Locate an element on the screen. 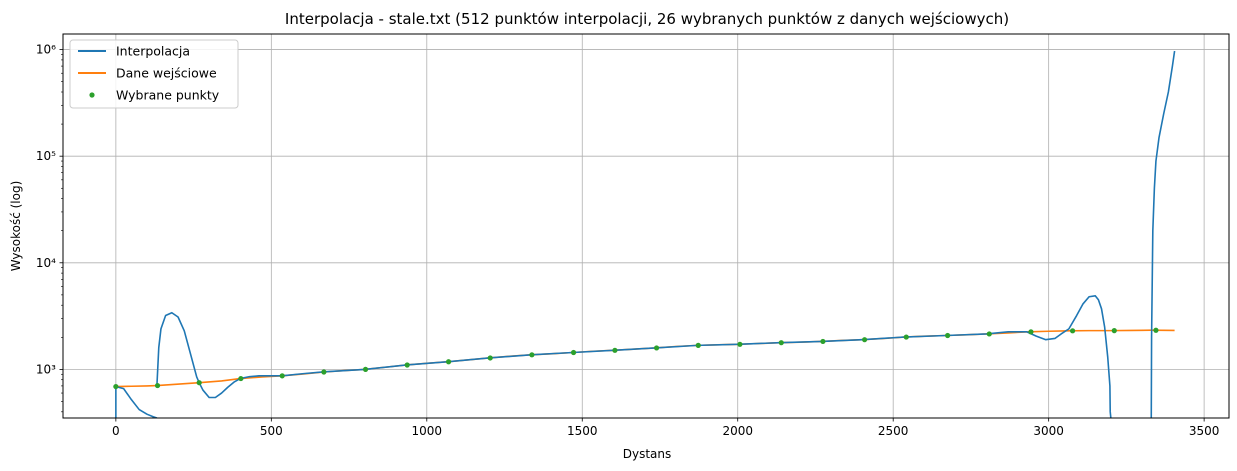  x-tick-label: 1000 is located at coordinates (427, 431).